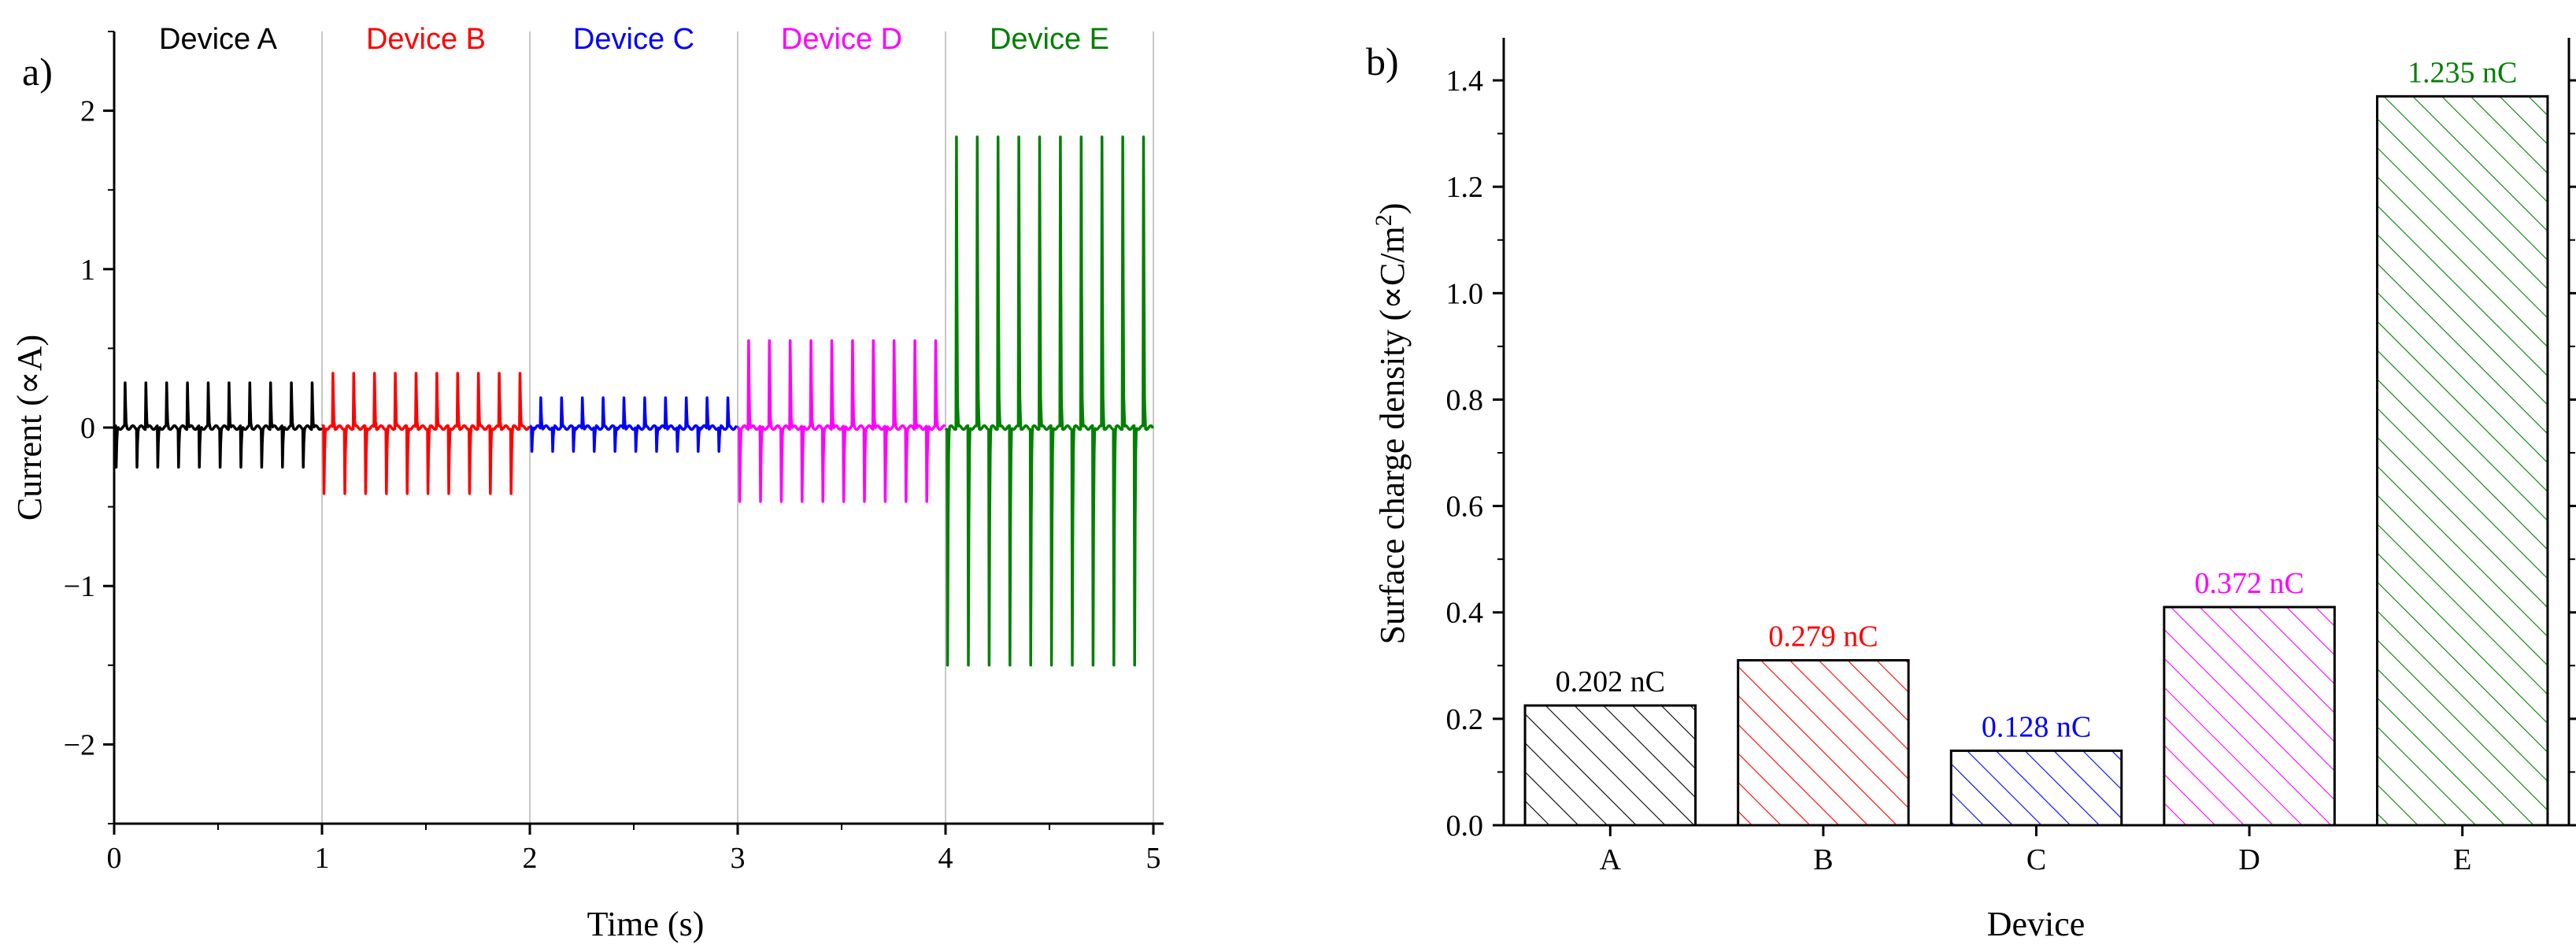 This screenshot has height=952, width=2576. I want to click on panel-b-label: b), so click(1382, 61).